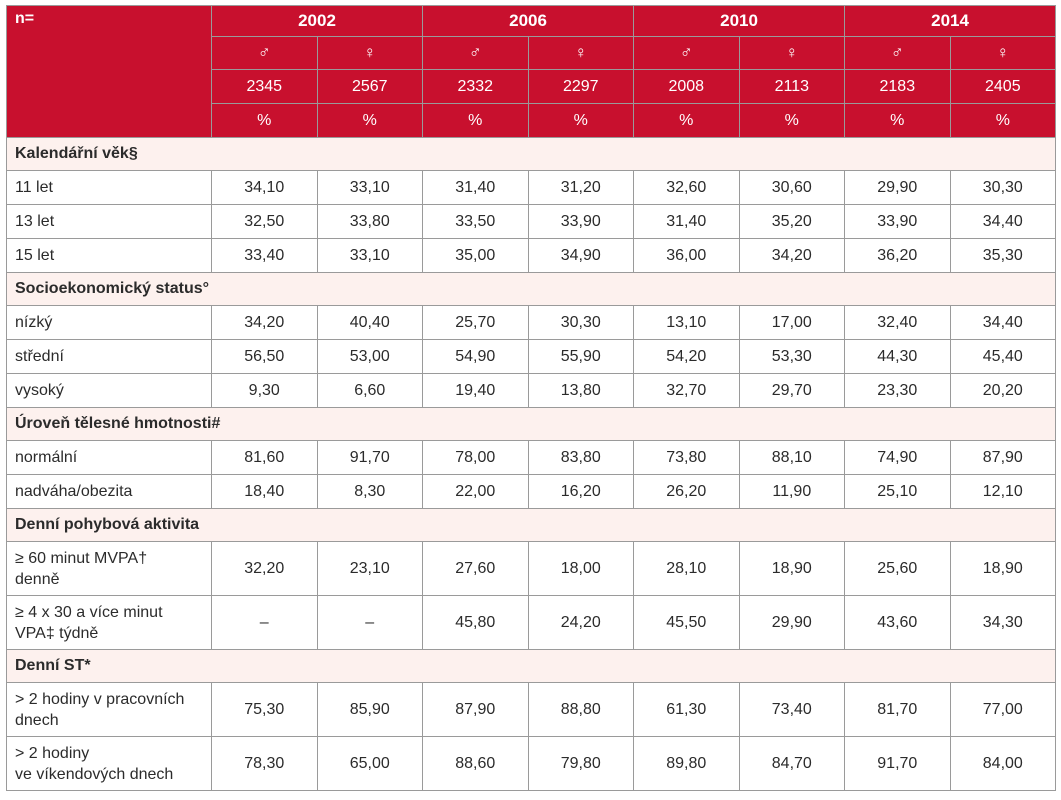 The image size is (1061, 800). Describe the element at coordinates (1003, 221) in the screenshot. I see `cell-value: 34,40` at that location.